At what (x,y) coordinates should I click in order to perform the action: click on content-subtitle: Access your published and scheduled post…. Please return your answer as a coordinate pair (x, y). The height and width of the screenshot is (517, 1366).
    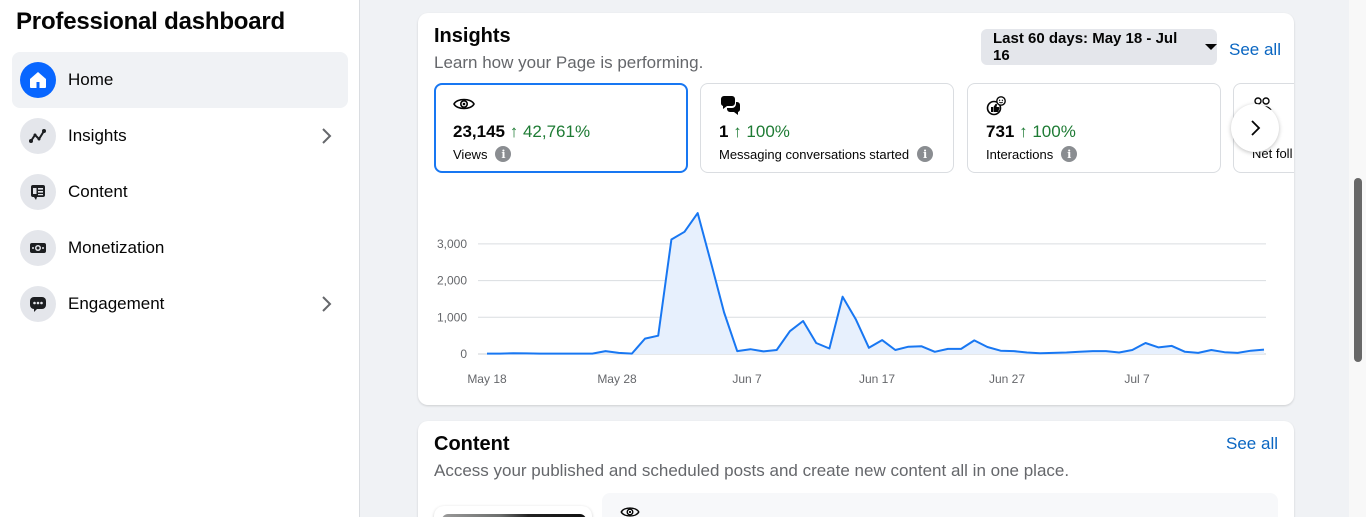
    Looking at the image, I should click on (752, 470).